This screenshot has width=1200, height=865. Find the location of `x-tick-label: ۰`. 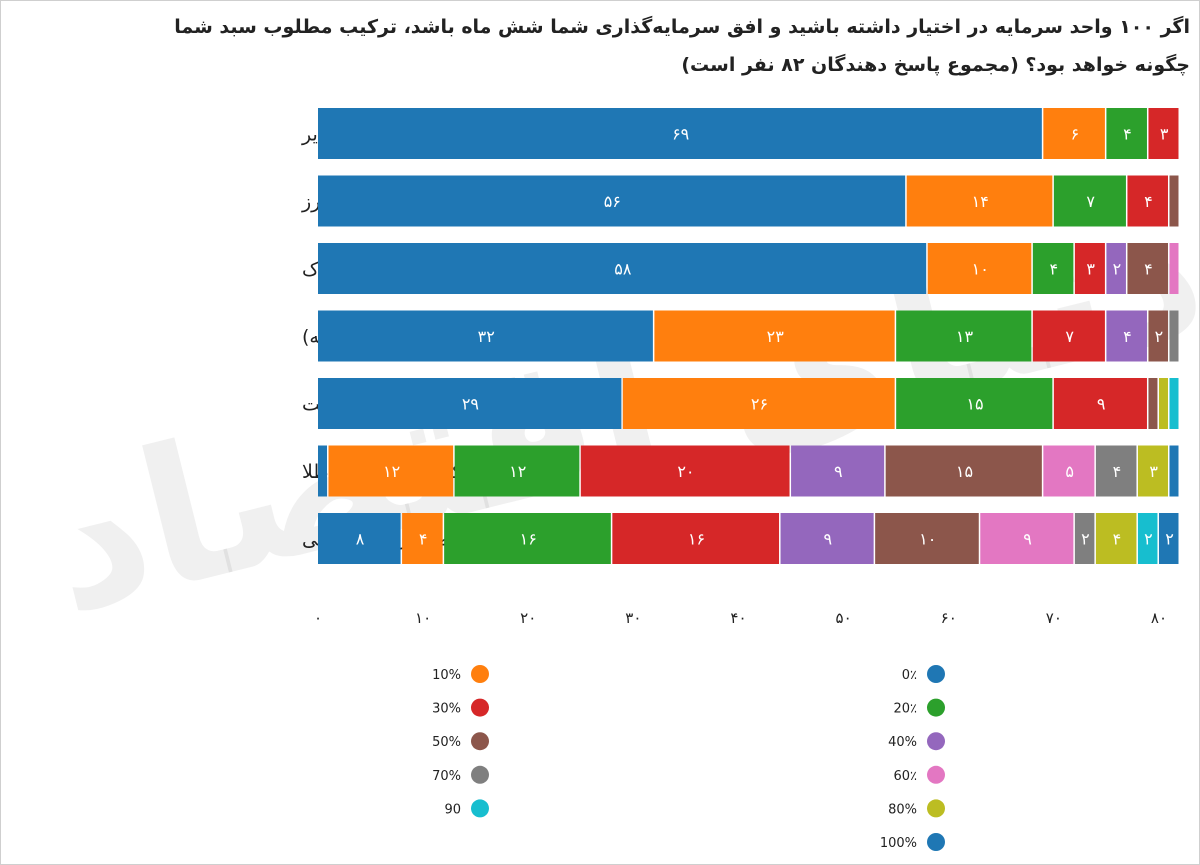

x-tick-label: ۰ is located at coordinates (318, 618).